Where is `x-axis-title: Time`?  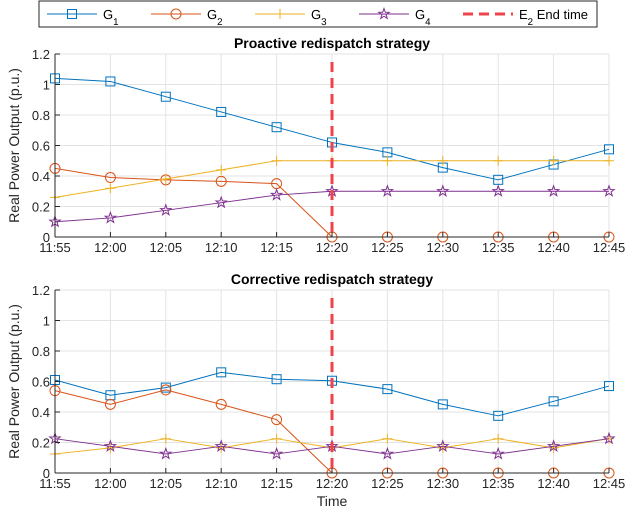
x-axis-title: Time is located at coordinates (332, 501).